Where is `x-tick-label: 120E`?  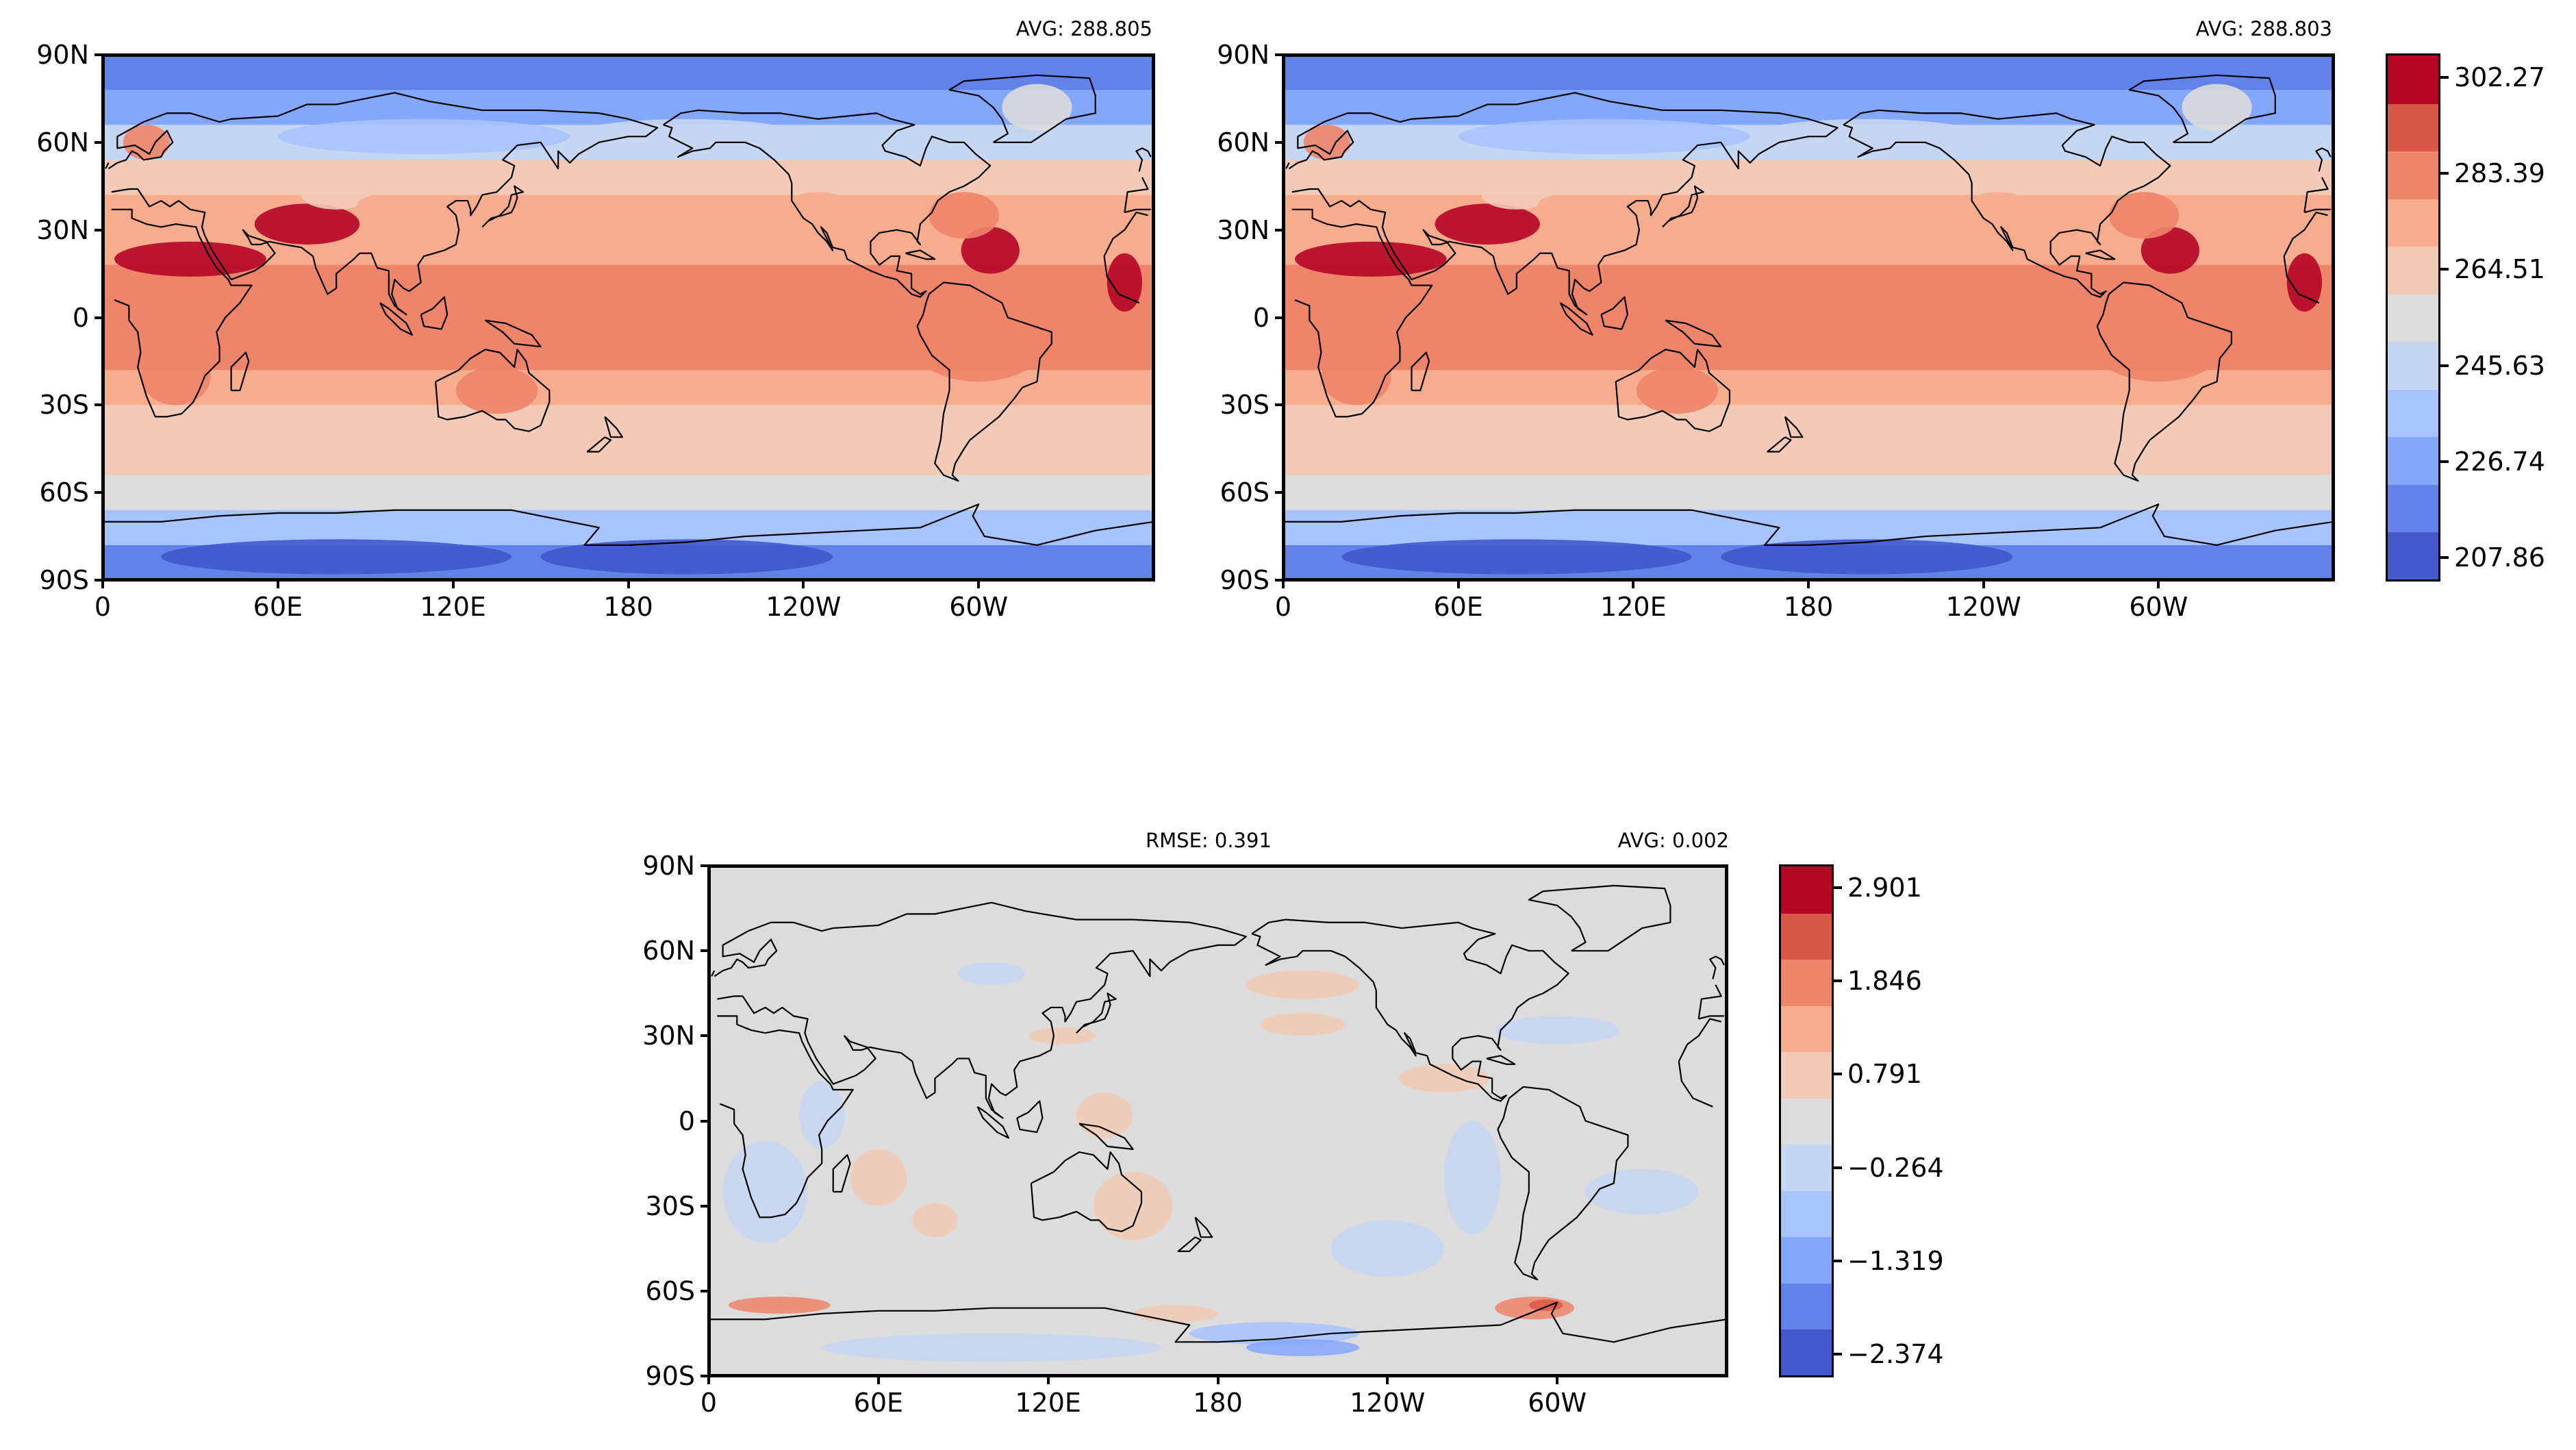
x-tick-label: 120E is located at coordinates (1048, 1403).